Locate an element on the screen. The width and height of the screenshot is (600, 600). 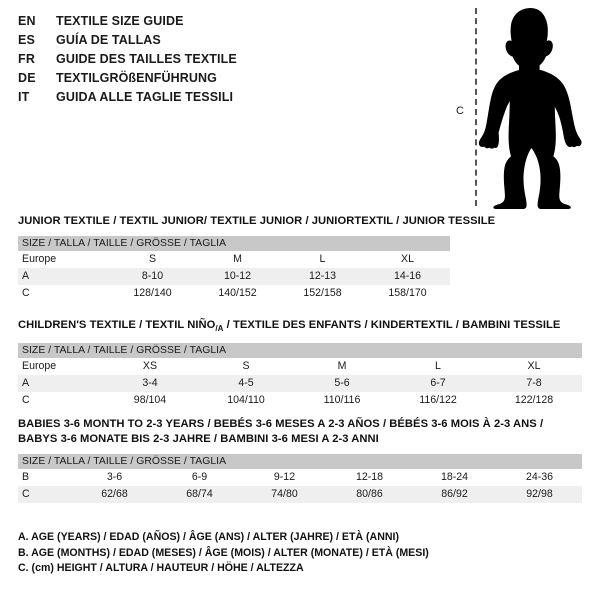
cell-value: 3-4 is located at coordinates (150, 384).